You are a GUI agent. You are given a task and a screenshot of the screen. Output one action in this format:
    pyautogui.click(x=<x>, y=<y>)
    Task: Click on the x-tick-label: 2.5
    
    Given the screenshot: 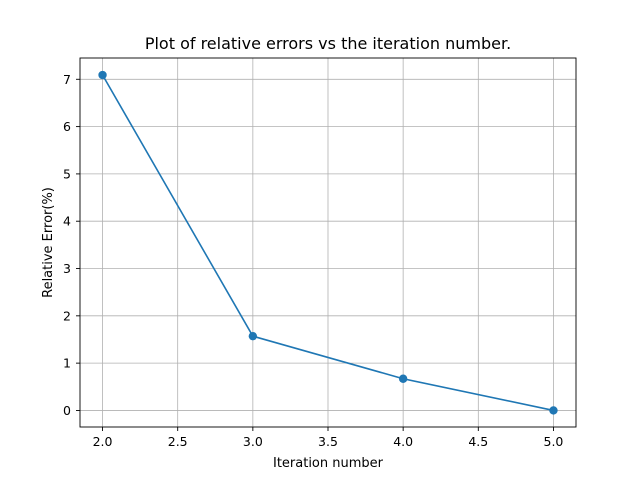 What is the action you would take?
    pyautogui.click(x=178, y=441)
    